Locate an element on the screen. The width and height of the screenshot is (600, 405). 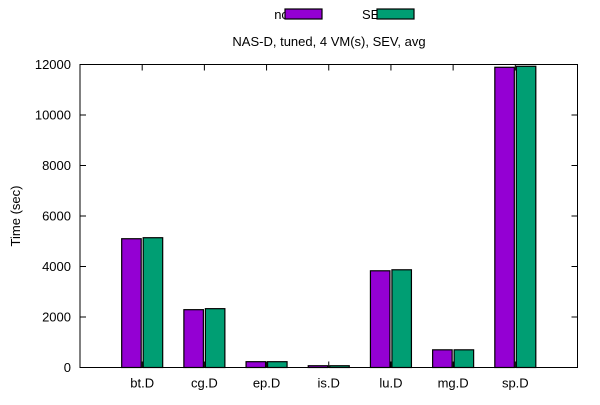
y-tick-label: 4000 is located at coordinates (56, 266).